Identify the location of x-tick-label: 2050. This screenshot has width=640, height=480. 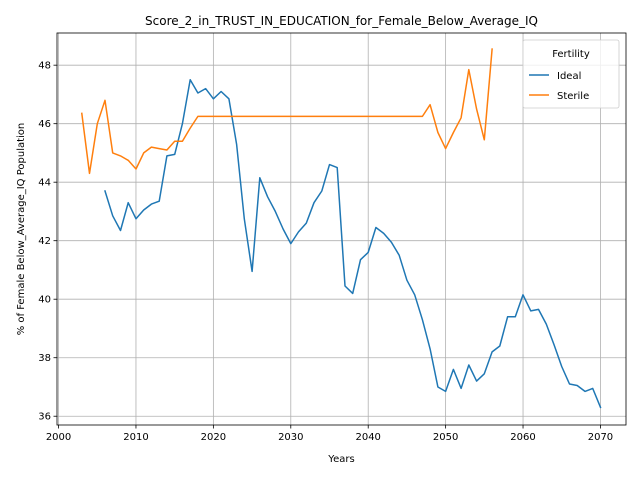
(445, 437).